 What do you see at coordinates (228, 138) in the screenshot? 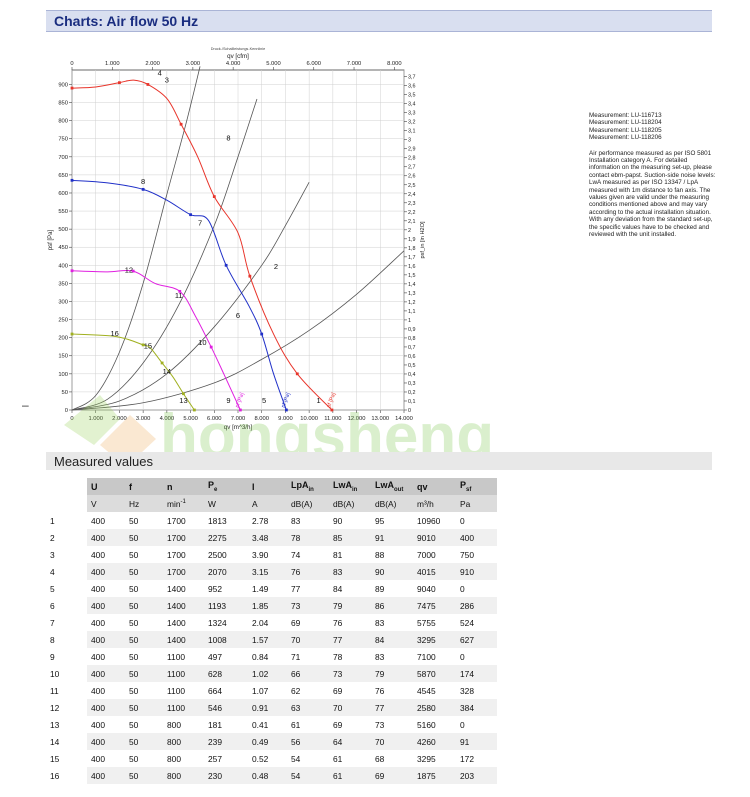
I see `operating-point-label: 8` at bounding box center [228, 138].